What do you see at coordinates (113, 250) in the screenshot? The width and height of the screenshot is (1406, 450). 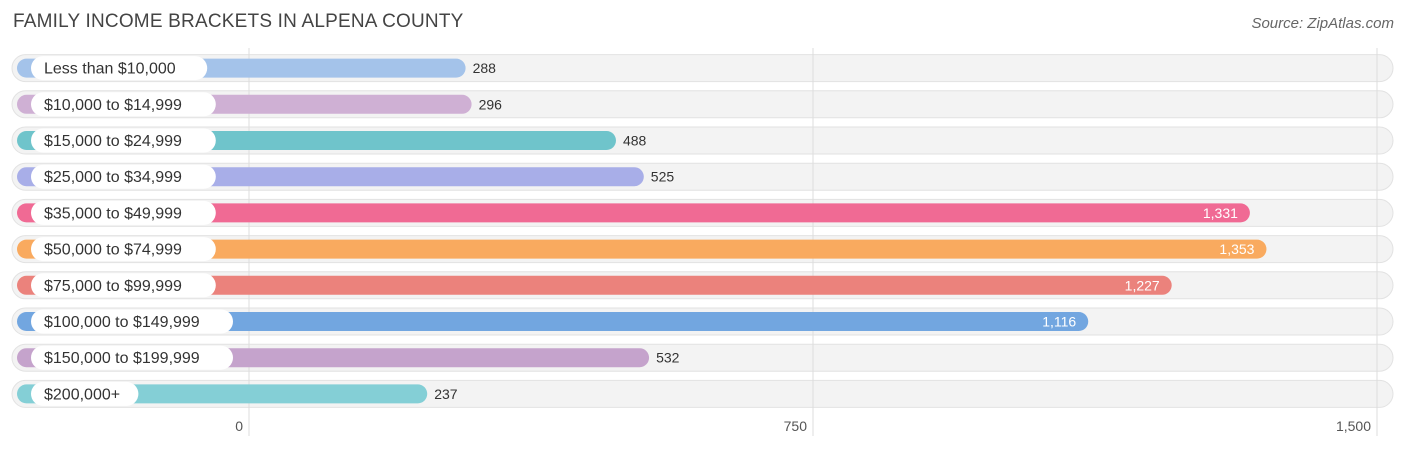 I see `category-label: $50,000 to $74,999` at bounding box center [113, 250].